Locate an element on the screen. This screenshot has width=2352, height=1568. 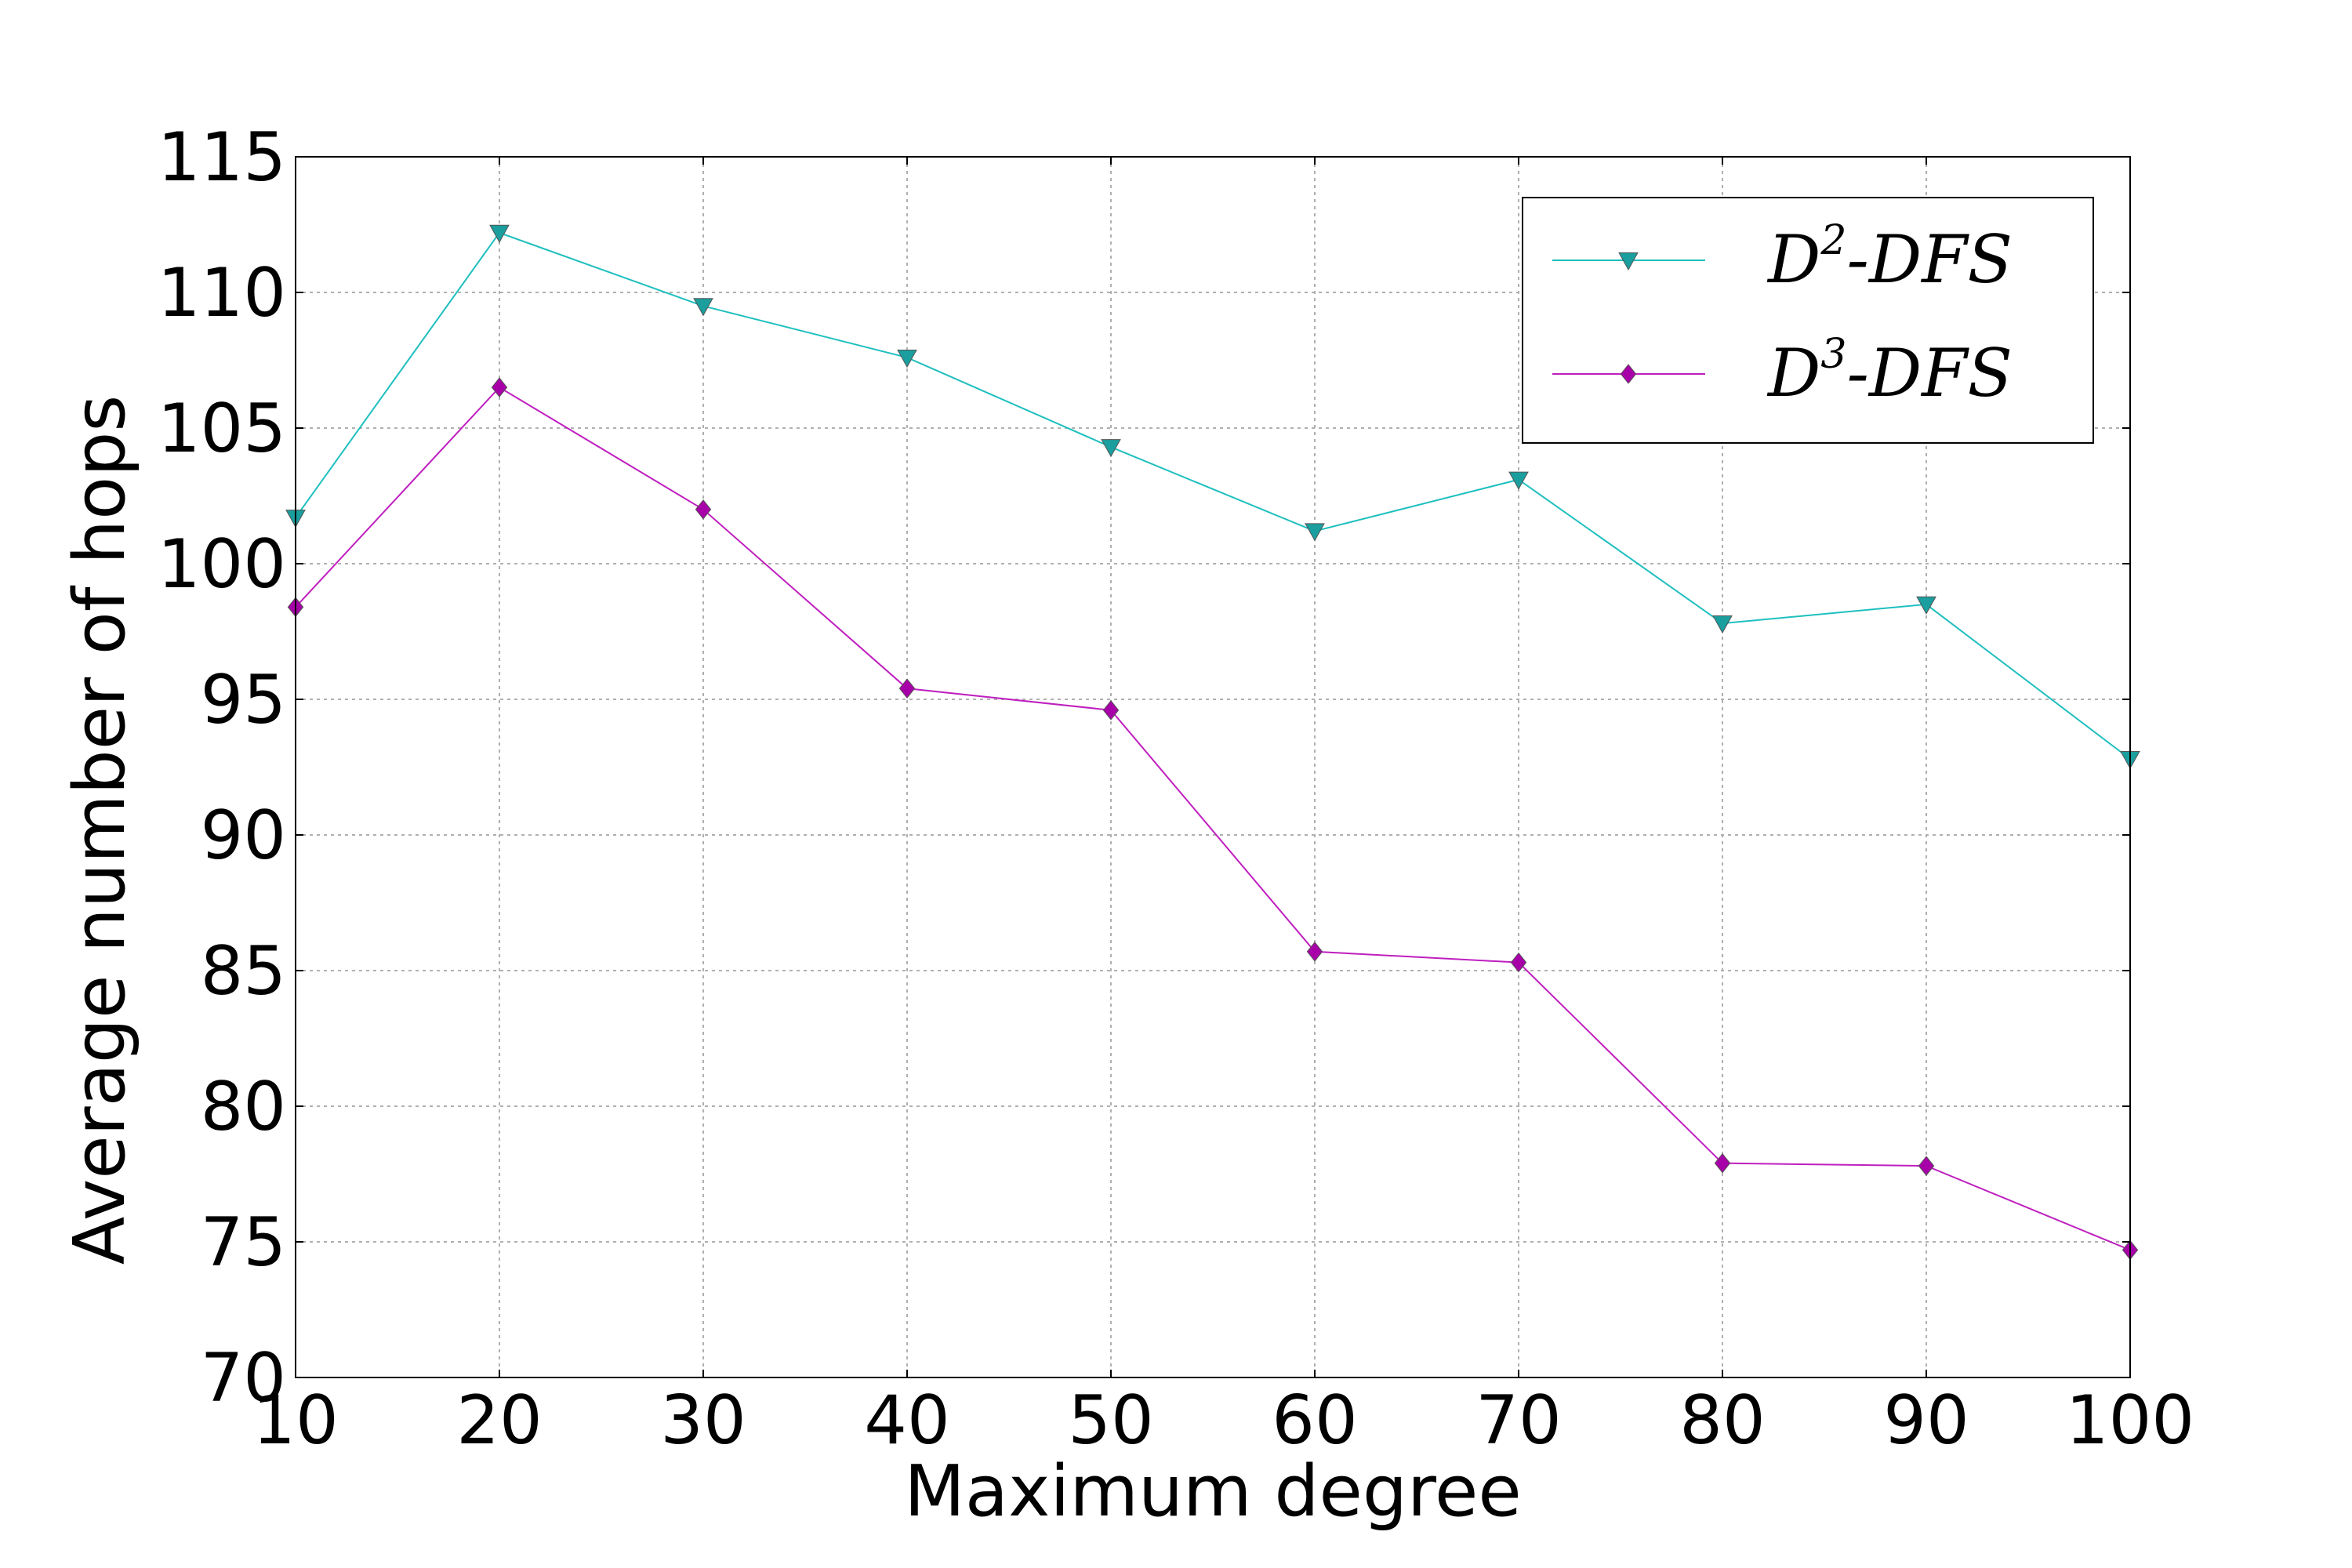
x-tick-label: 20 is located at coordinates (499, 1420).